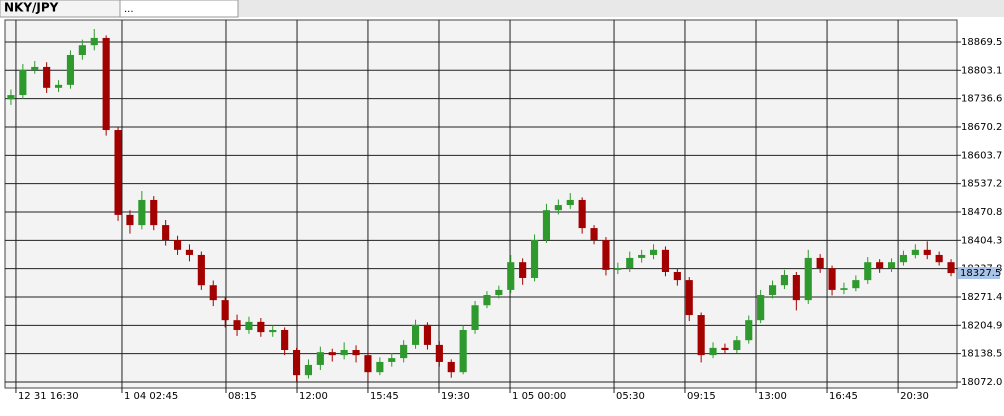  What do you see at coordinates (455, 396) in the screenshot?
I see `x-tick-label: 19:30` at bounding box center [455, 396].